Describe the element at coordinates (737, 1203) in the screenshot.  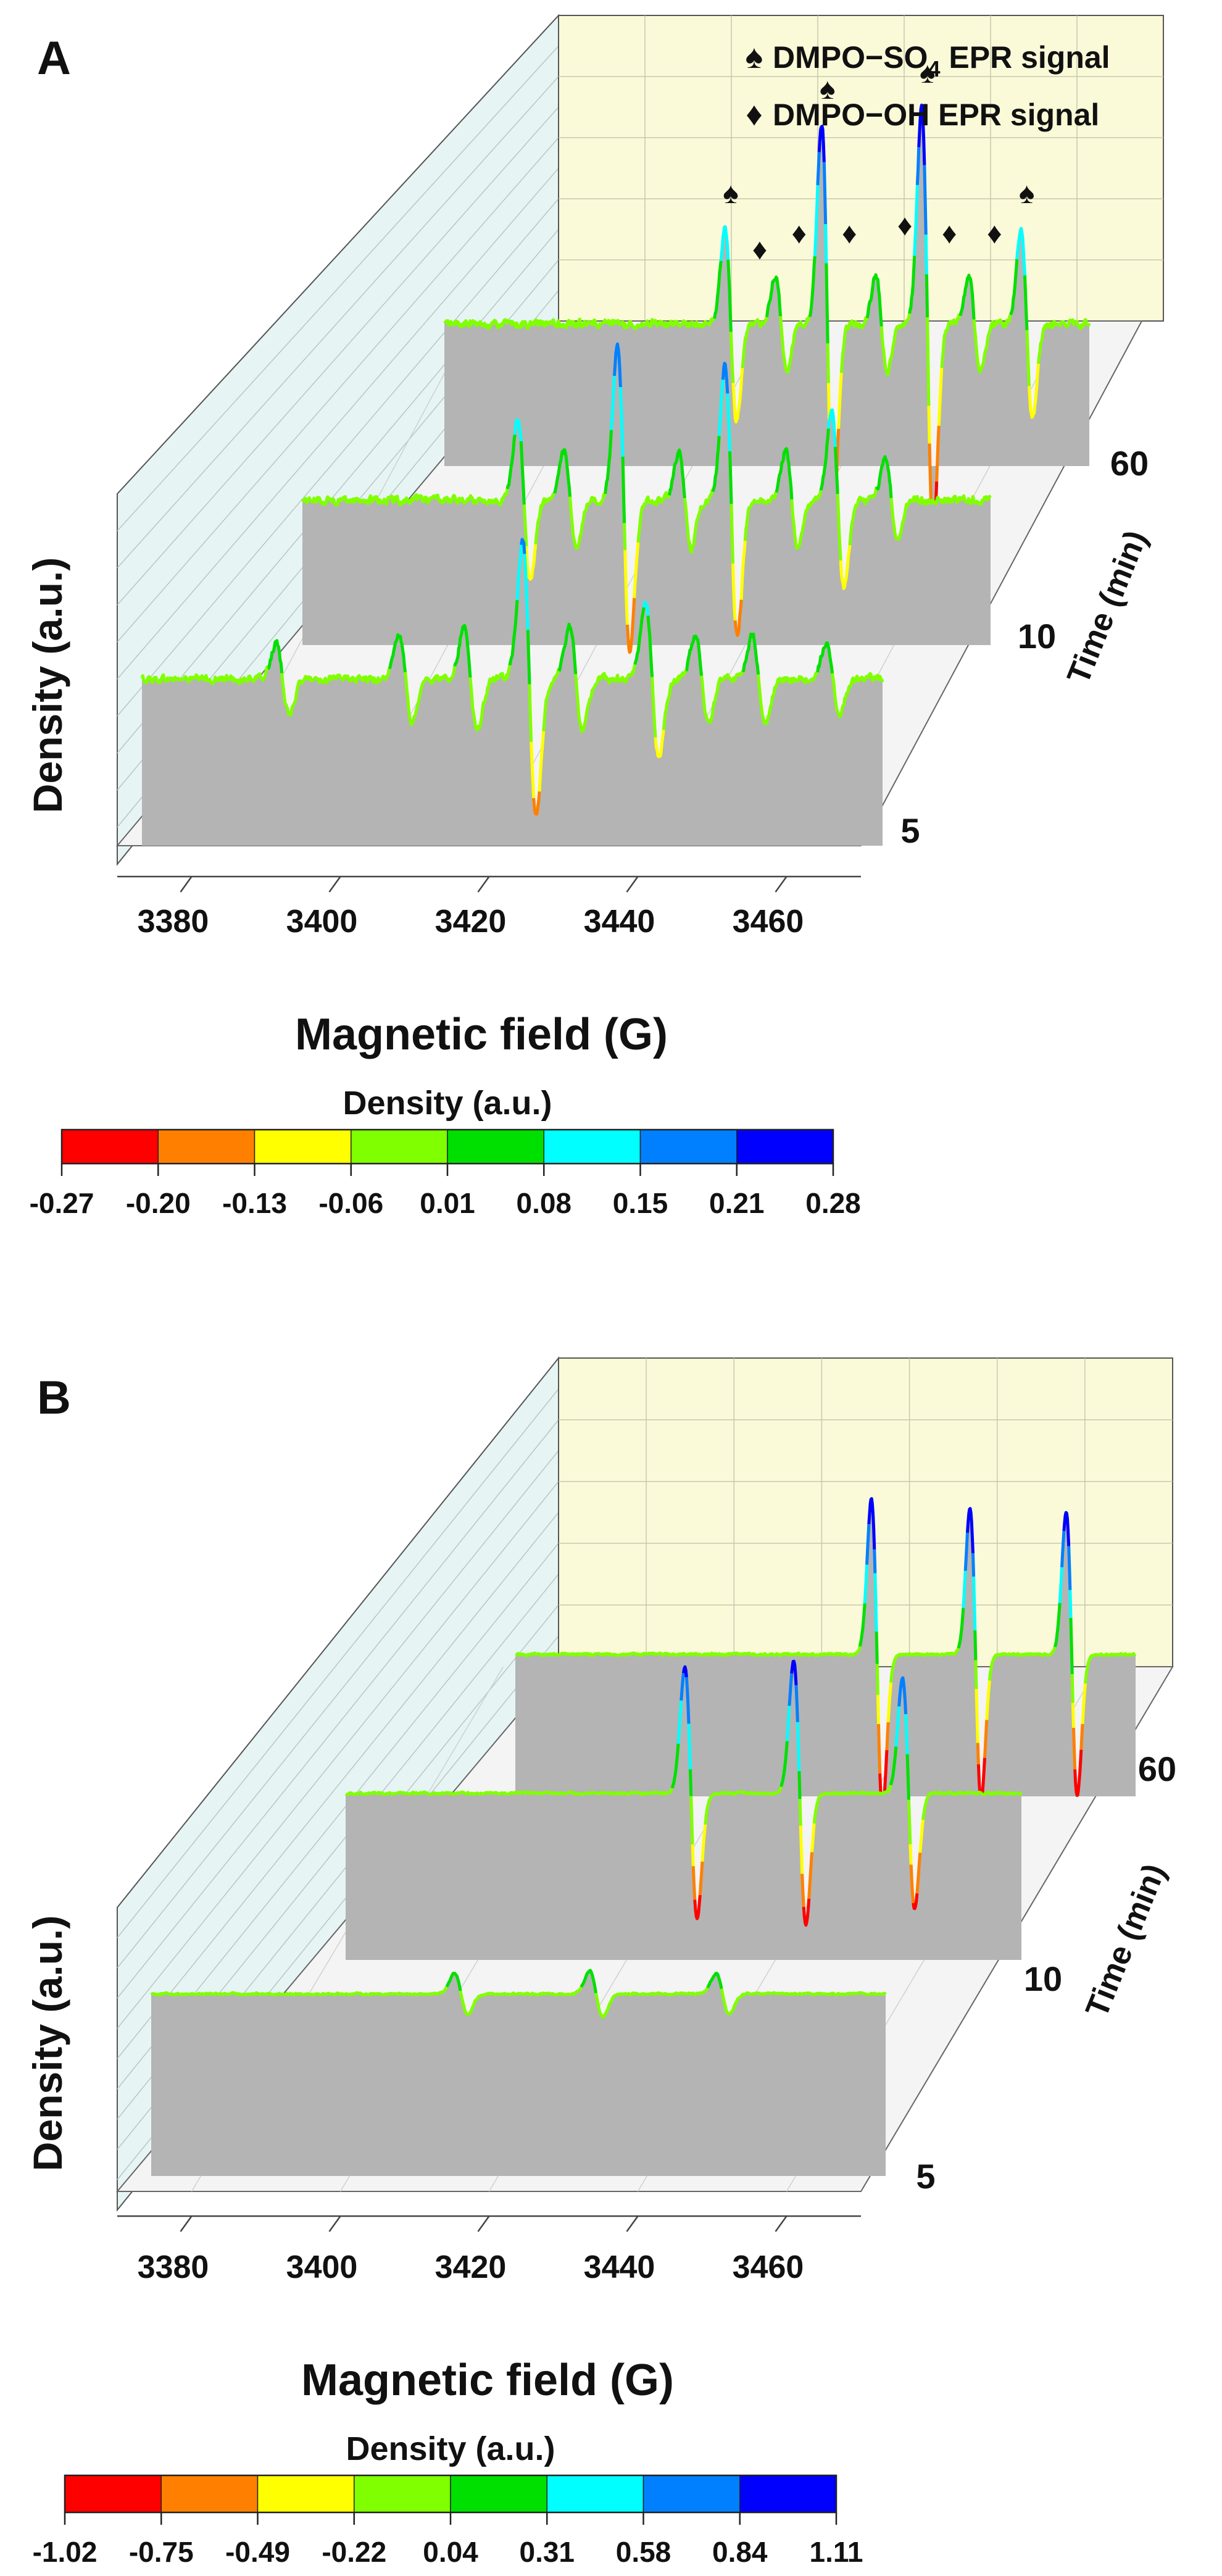
I see `colorbar-tick-label: 0.21` at that location.